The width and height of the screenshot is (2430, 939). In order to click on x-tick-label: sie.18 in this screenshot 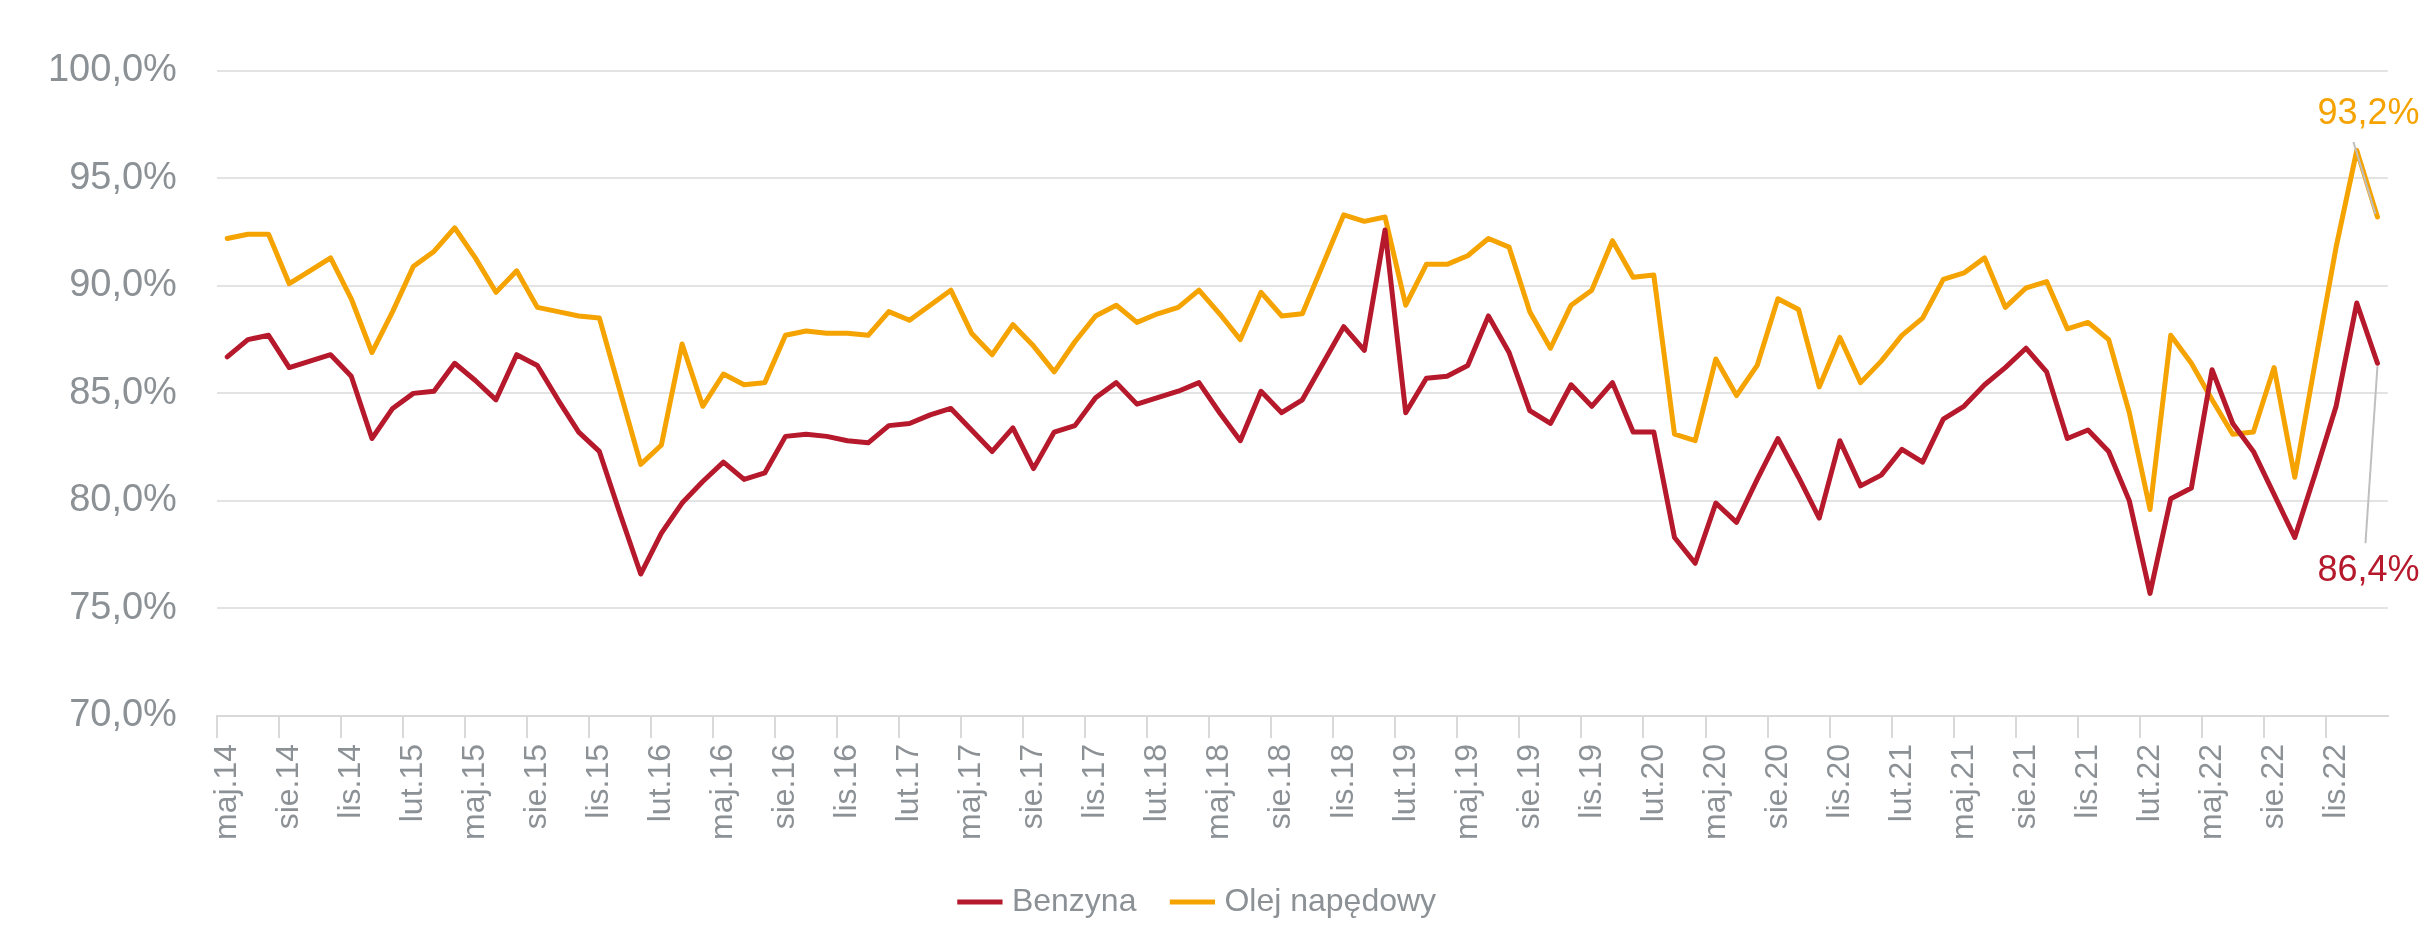, I will do `click(1279, 786)`.